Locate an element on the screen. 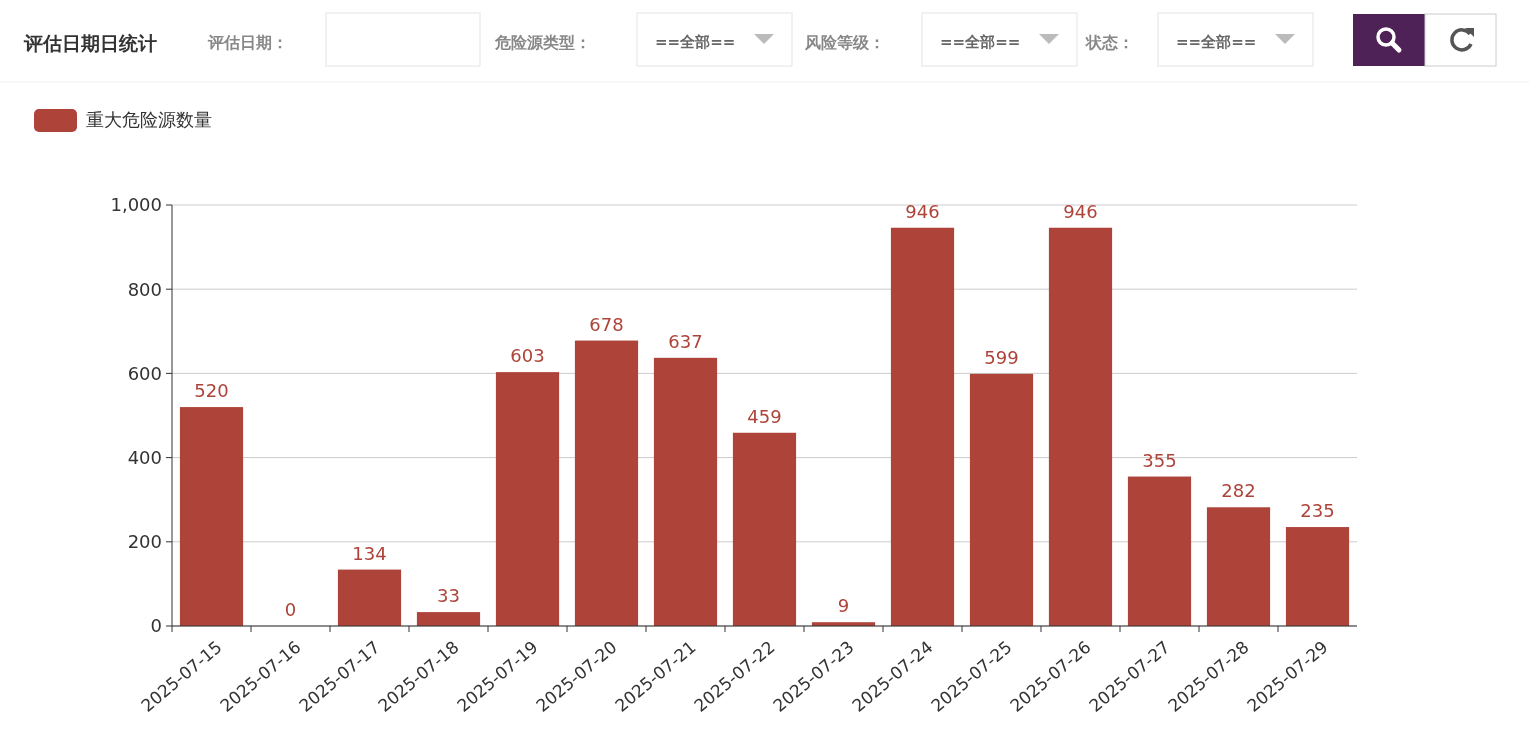  text: 危险源类型： is located at coordinates (542, 42).